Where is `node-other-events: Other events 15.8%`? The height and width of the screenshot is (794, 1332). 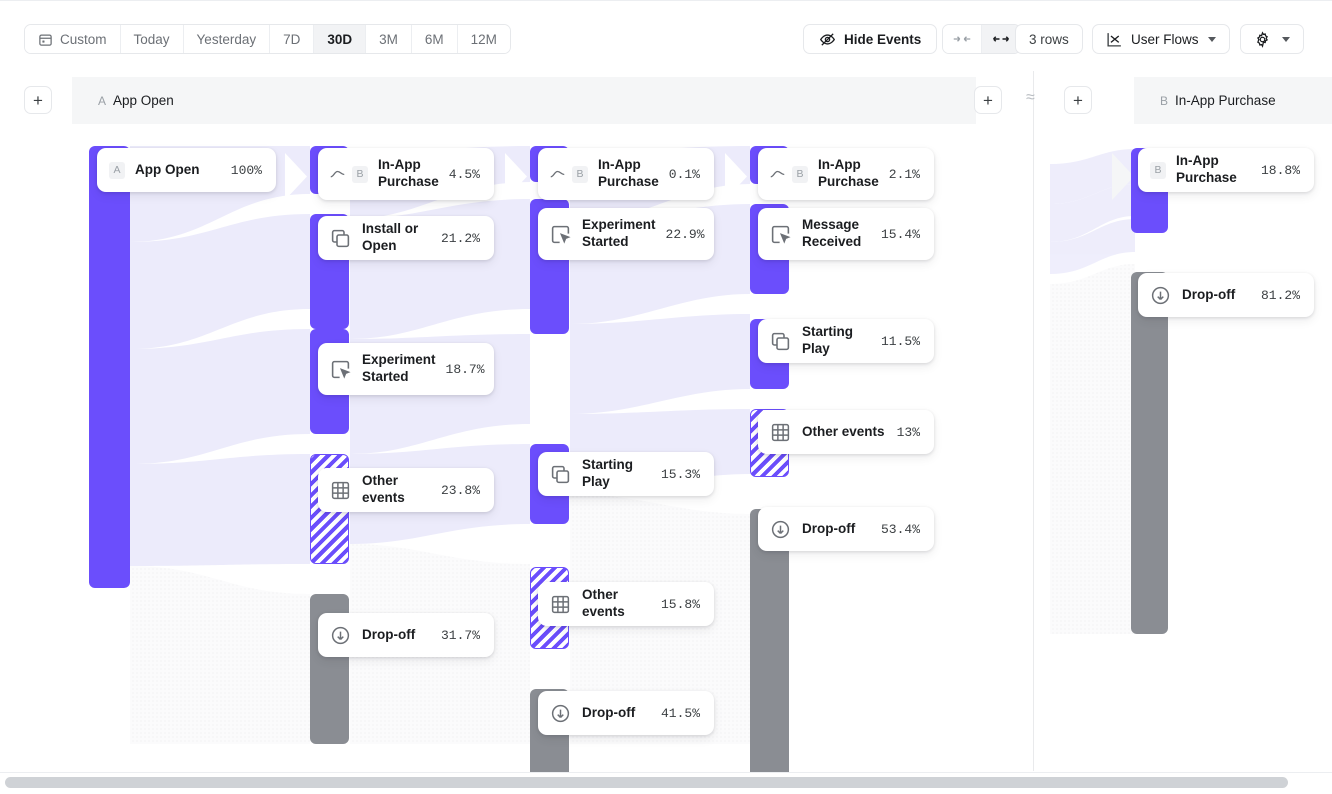
node-other-events: Other events 15.8% is located at coordinates (626, 604).